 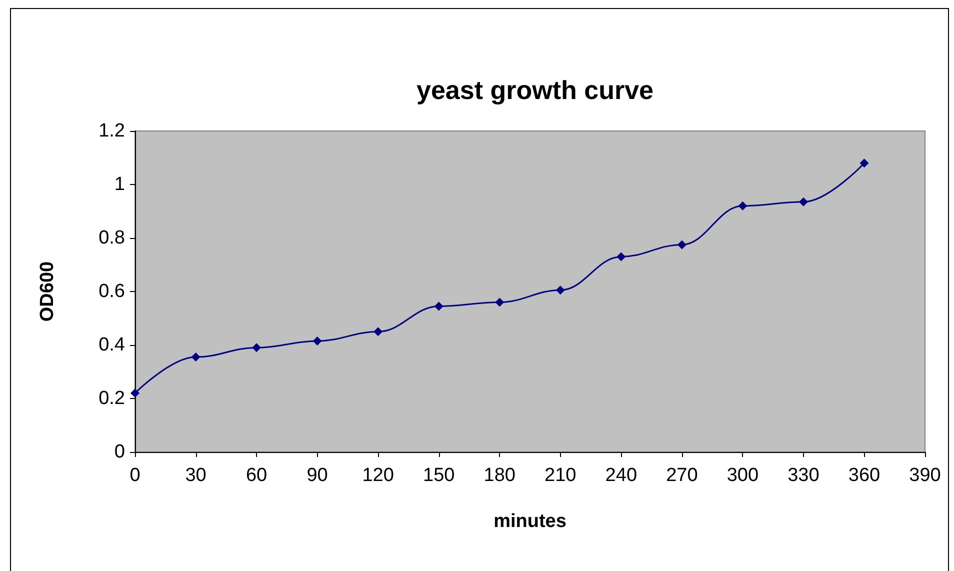 I want to click on x-tick-label: 360, so click(x=864, y=475).